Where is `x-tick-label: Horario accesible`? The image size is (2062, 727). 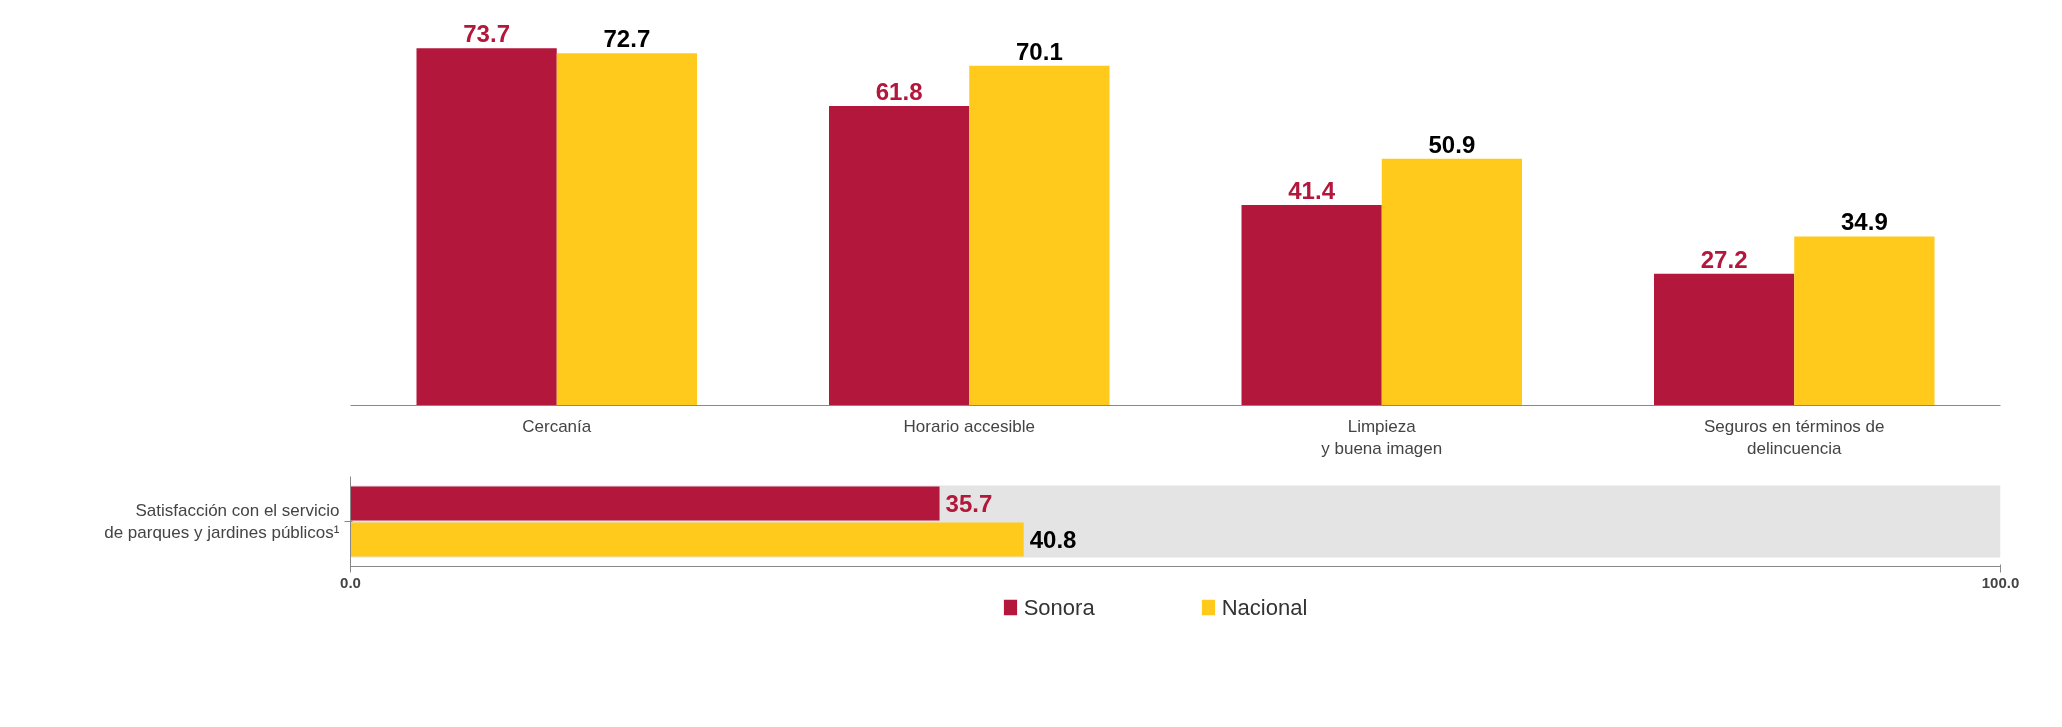 x-tick-label: Horario accesible is located at coordinates (969, 426).